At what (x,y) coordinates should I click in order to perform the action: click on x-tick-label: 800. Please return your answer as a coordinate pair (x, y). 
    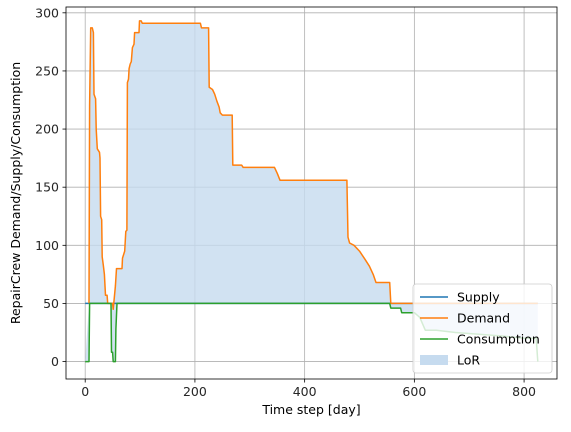
    Looking at the image, I should click on (524, 391).